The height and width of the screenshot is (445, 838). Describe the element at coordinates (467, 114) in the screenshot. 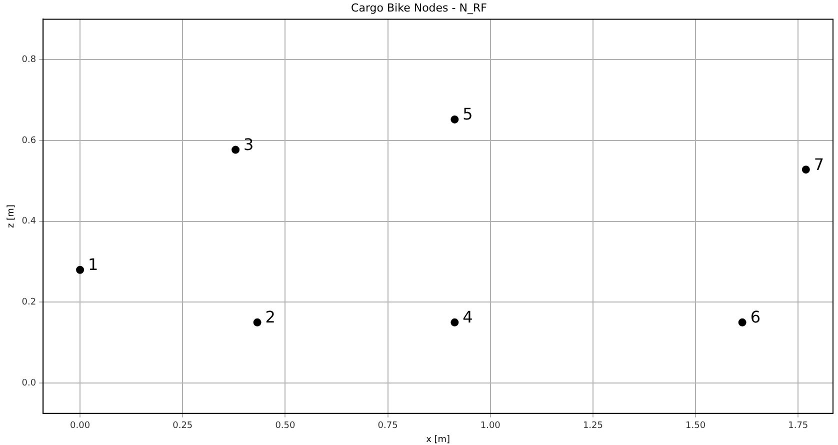

I see `annotation: 5` at that location.